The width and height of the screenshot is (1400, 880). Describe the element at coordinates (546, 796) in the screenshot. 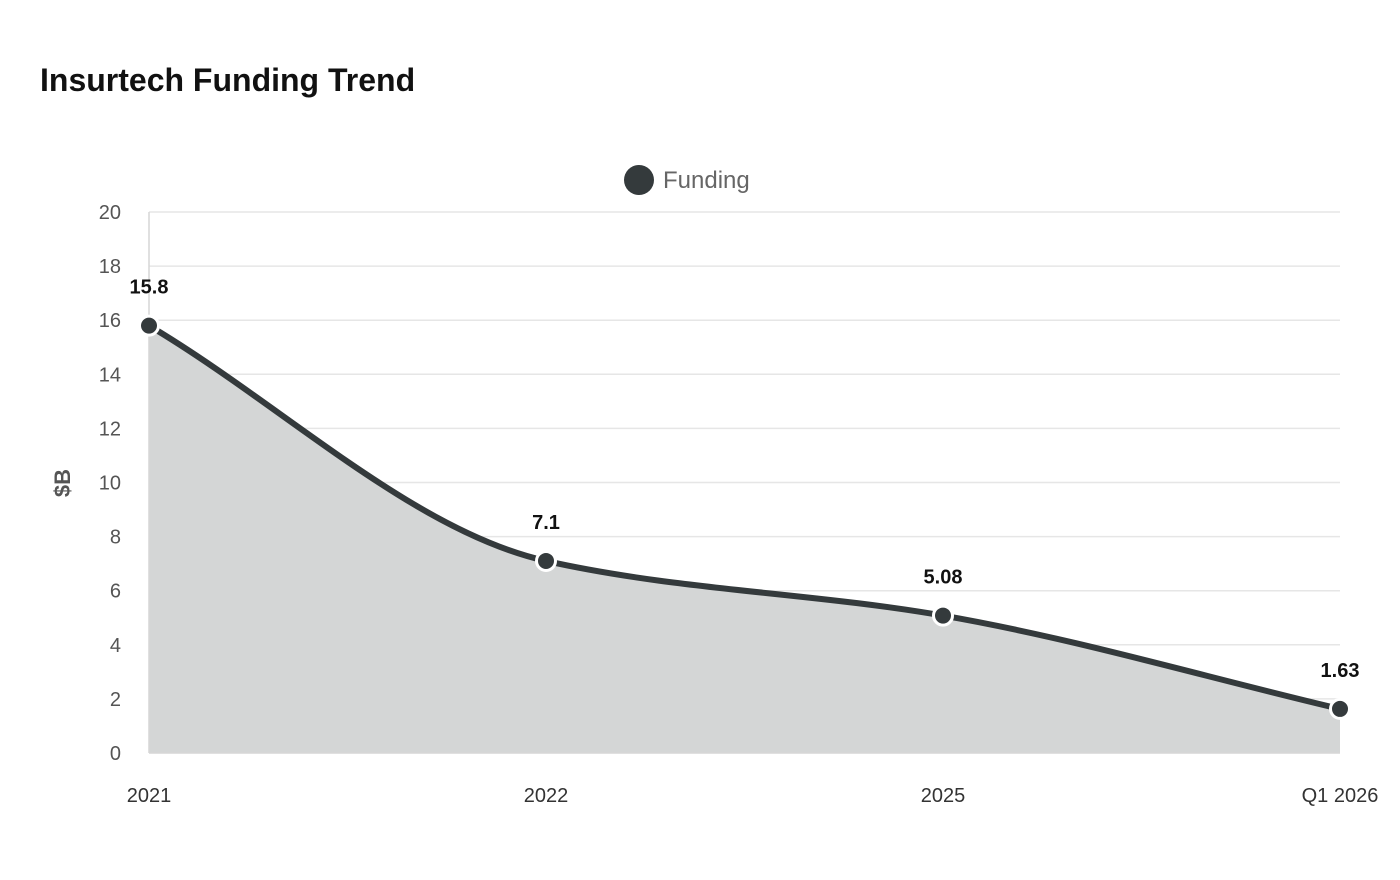

I see `x-tick-label: 2022` at that location.